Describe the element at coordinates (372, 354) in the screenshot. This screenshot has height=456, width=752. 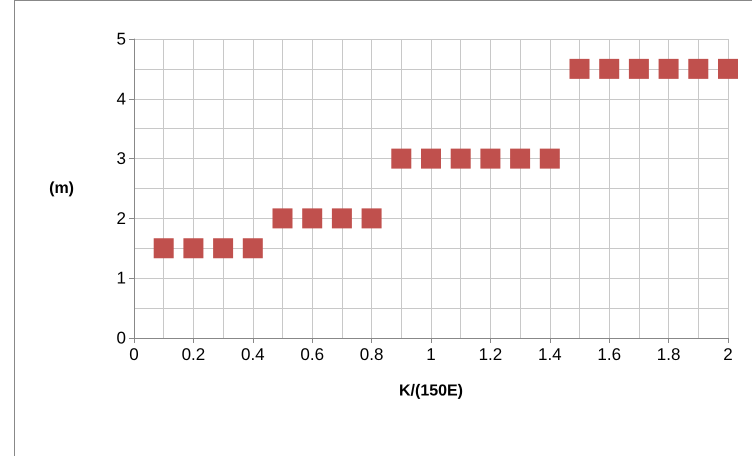
I see `x-tick-label: 0.8` at that location.